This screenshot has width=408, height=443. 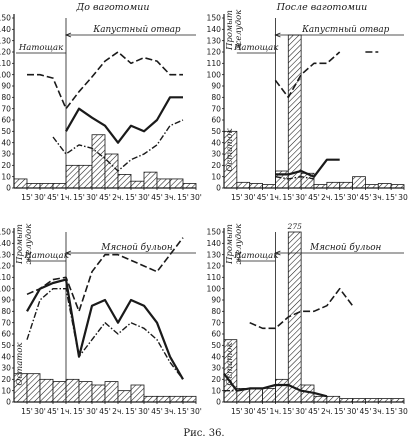 I want to click on y-tick-label: 120, so click(x=5, y=266).